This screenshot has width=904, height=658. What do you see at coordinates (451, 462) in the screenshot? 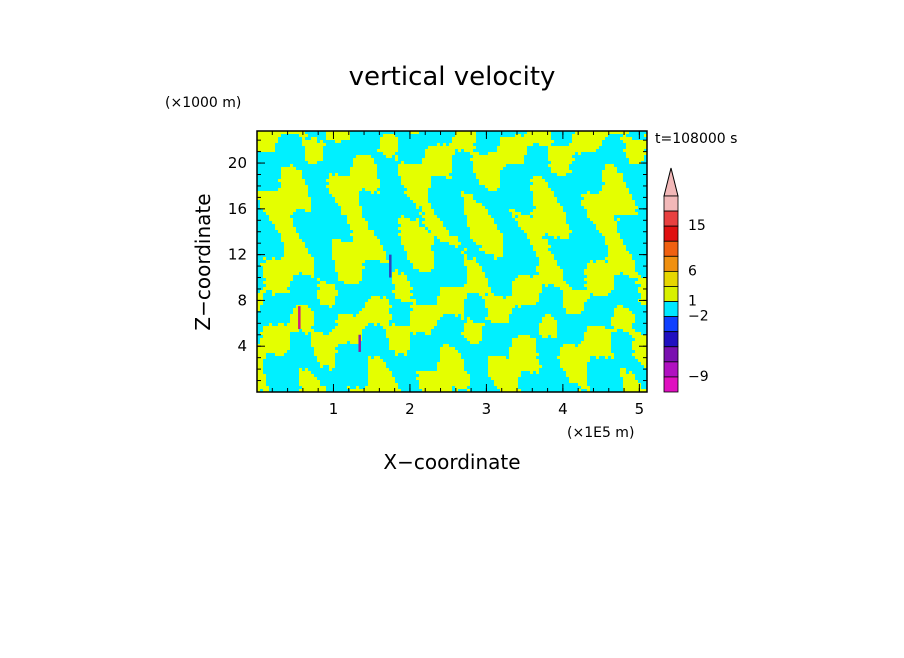
I see `x-axis-title: X−coordinate` at bounding box center [451, 462].